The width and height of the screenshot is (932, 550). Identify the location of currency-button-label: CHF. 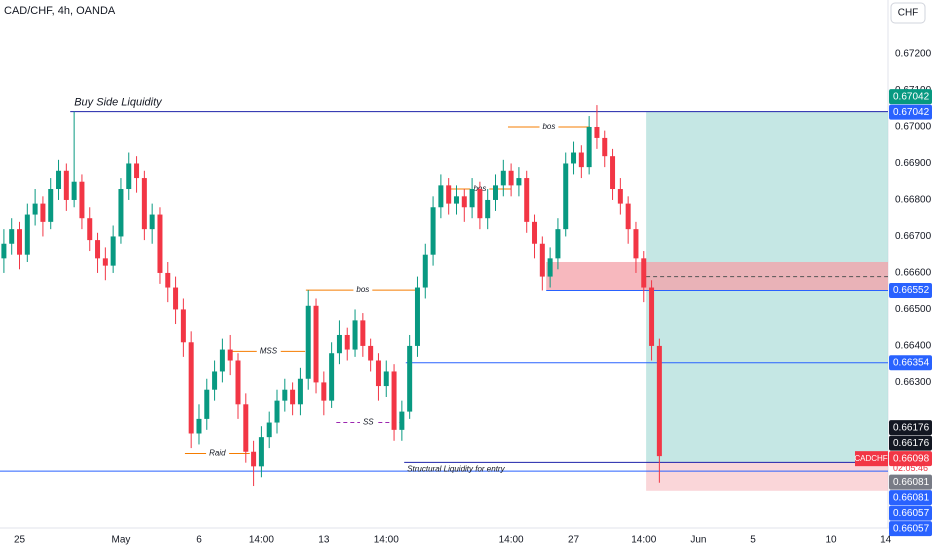
(908, 13).